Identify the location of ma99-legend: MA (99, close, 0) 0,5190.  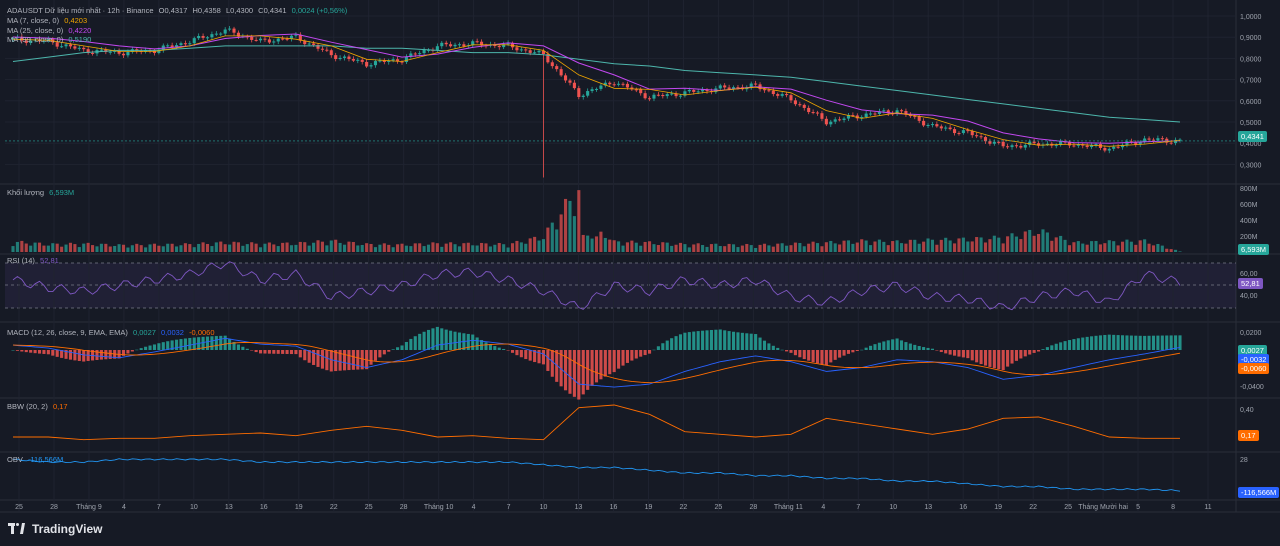
(50, 40).